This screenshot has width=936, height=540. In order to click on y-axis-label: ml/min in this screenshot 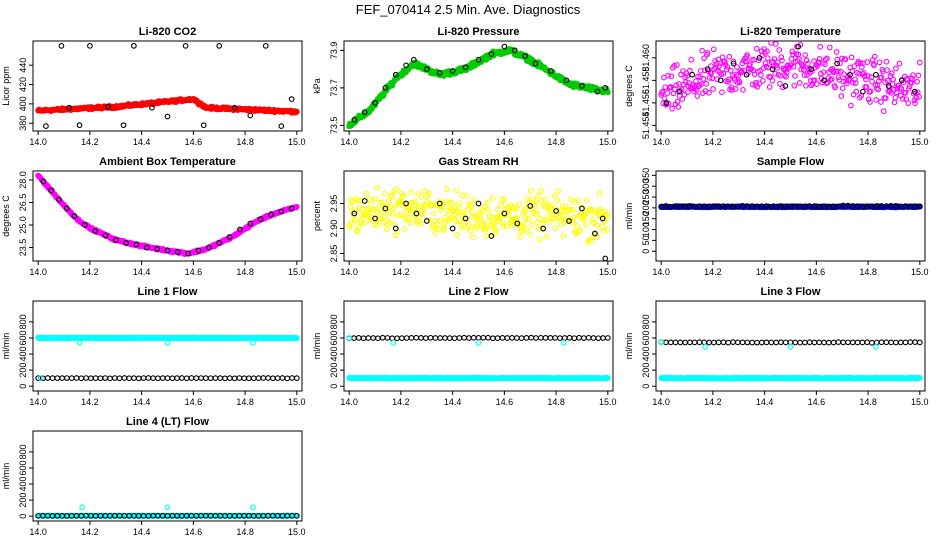, I will do `click(317, 346)`.